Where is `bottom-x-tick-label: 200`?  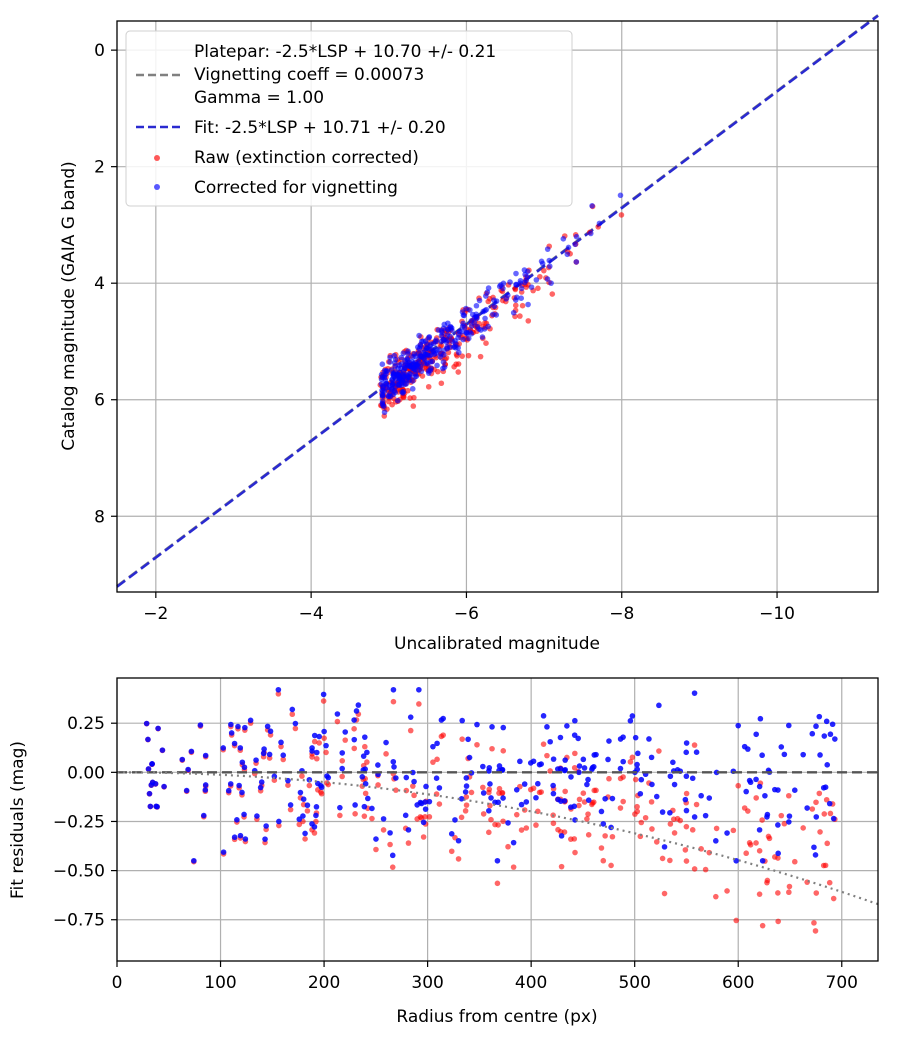
bottom-x-tick-label: 200 is located at coordinates (324, 983).